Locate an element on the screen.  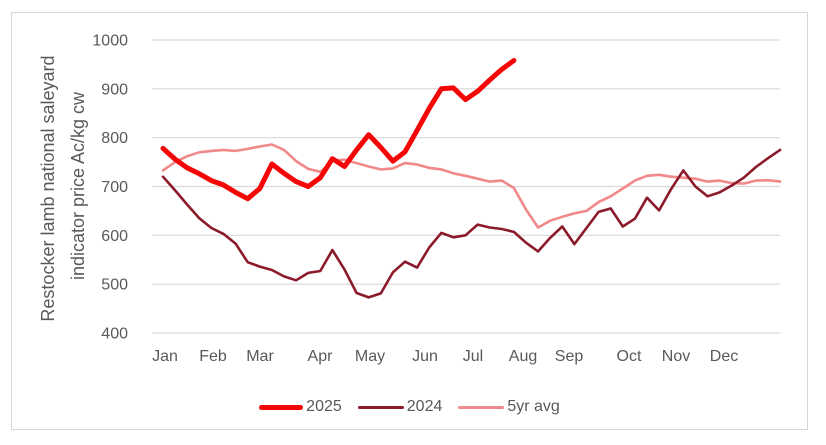
x-tick-label: Jul is located at coordinates (473, 356).